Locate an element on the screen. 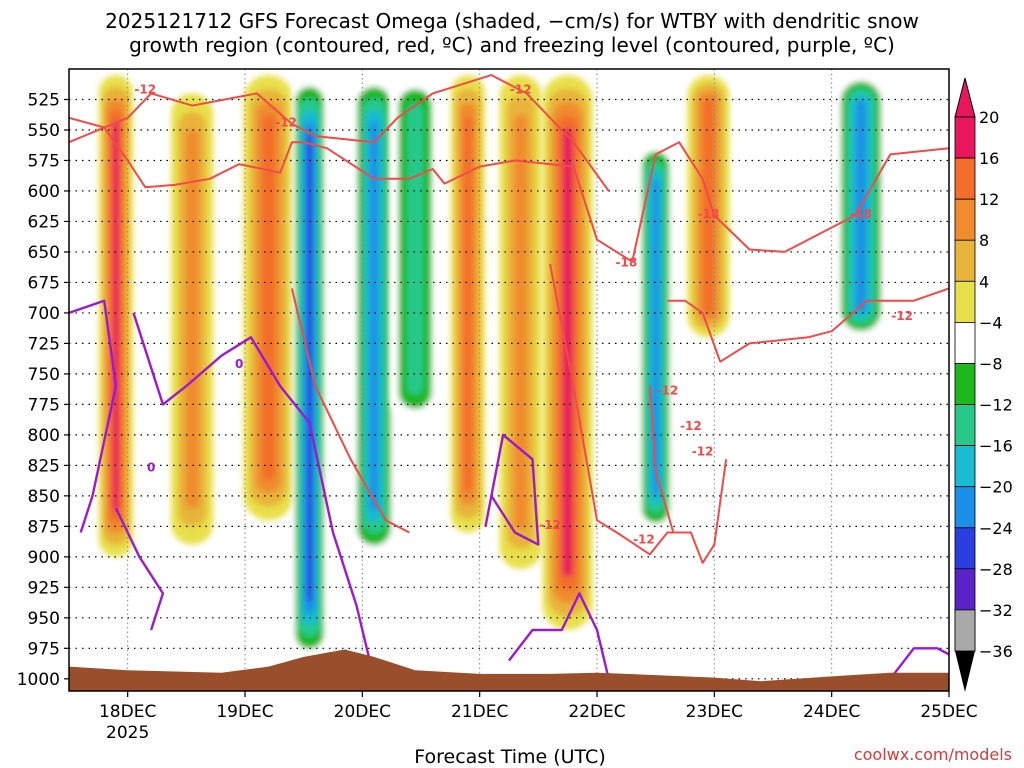 Image resolution: width=1024 pixels, height=768 pixels. colorbar-label: 4 is located at coordinates (984, 281).